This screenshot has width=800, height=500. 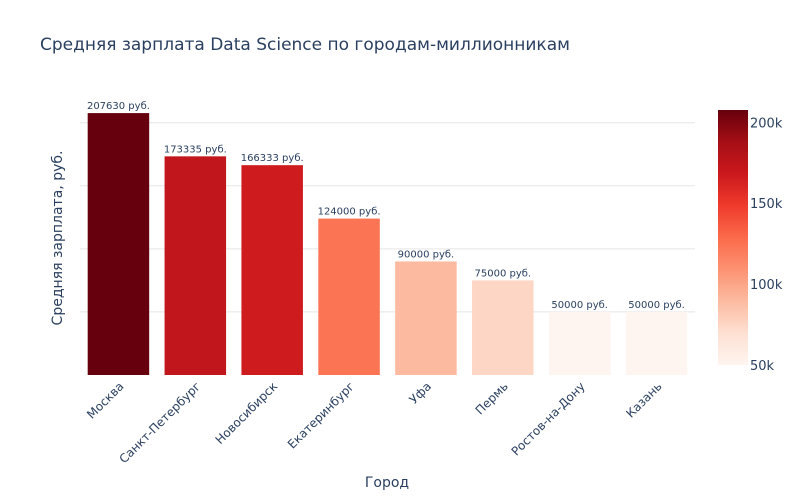 What do you see at coordinates (321, 415) in the screenshot?
I see `x-tick-label-3: Екатеринбург` at bounding box center [321, 415].